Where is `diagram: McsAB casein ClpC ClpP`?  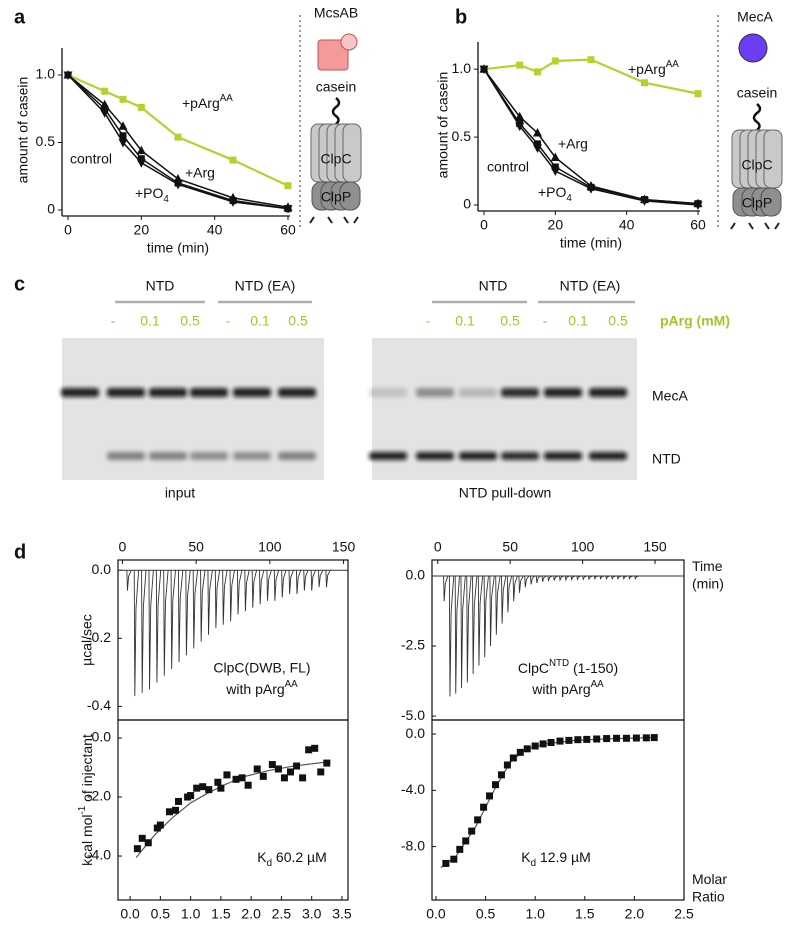
diagram: McsAB casein ClpC ClpP is located at coordinates (335, 114).